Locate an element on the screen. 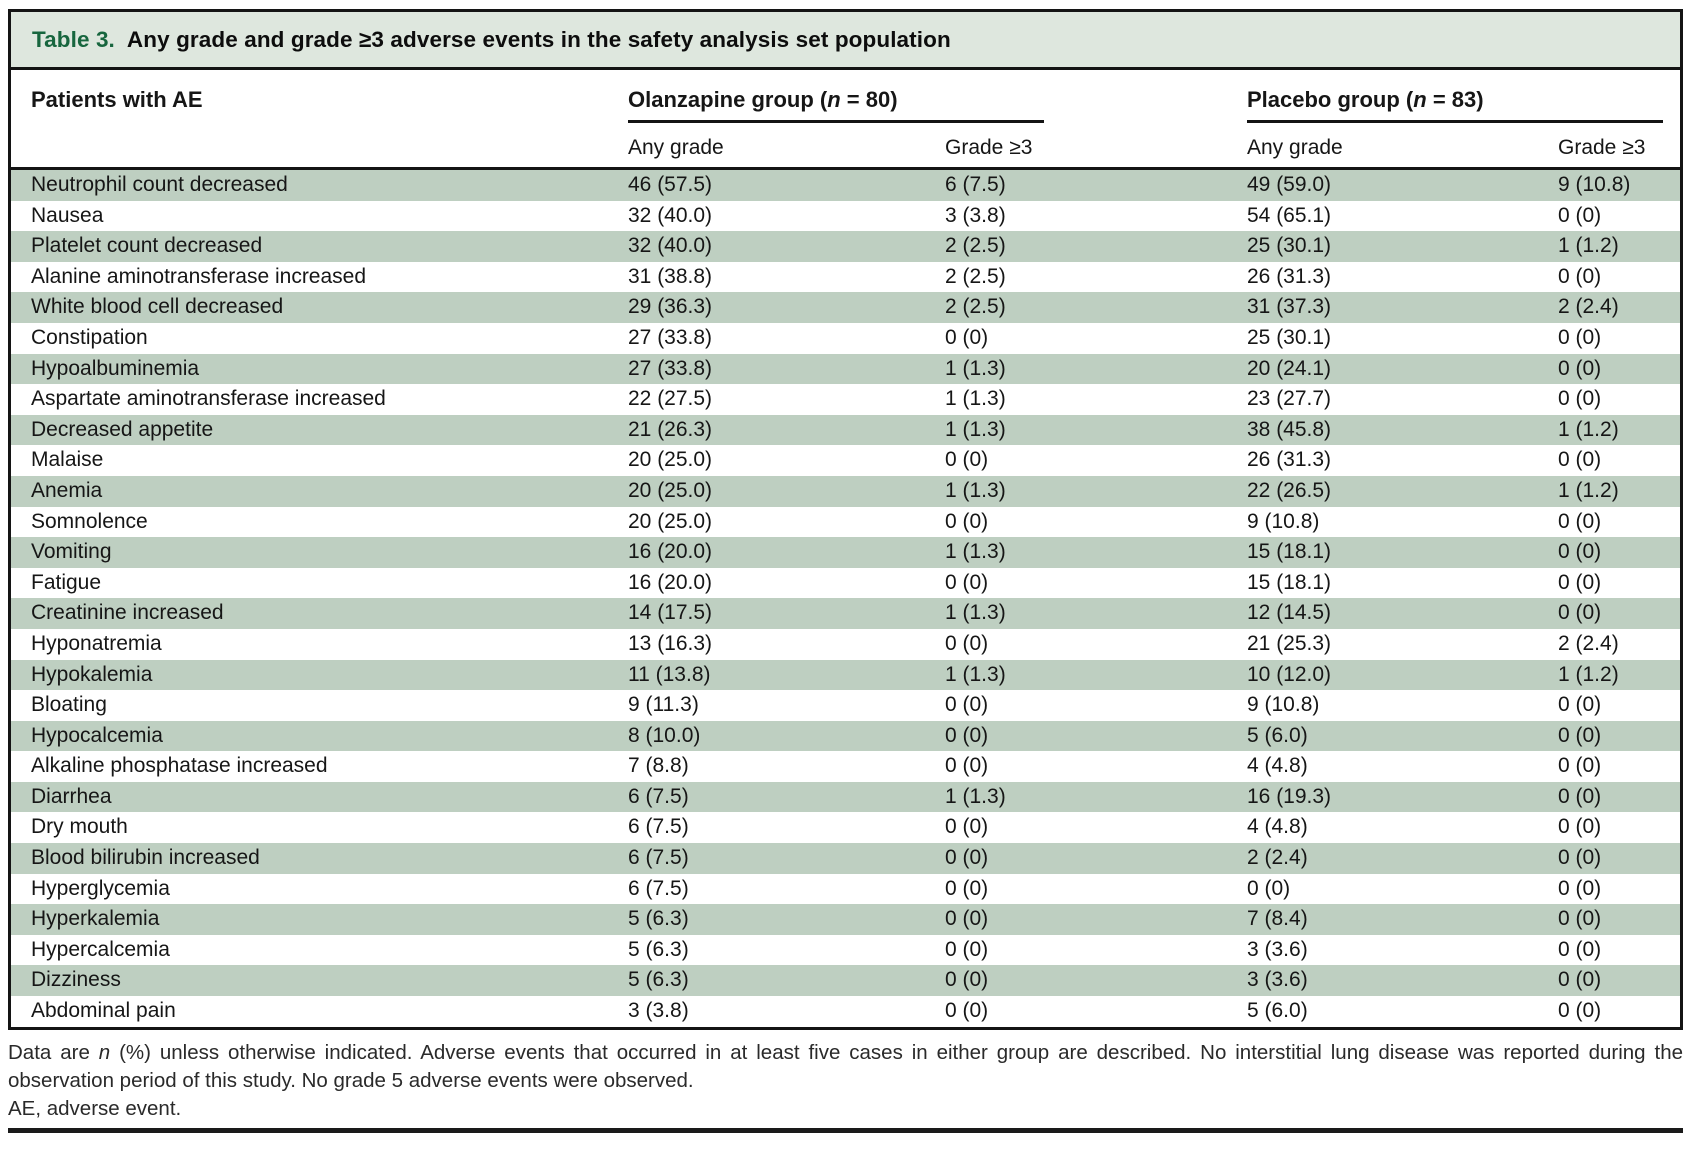  olanzapine-any-grade-cell: 11 (13.8) is located at coordinates (669, 674).